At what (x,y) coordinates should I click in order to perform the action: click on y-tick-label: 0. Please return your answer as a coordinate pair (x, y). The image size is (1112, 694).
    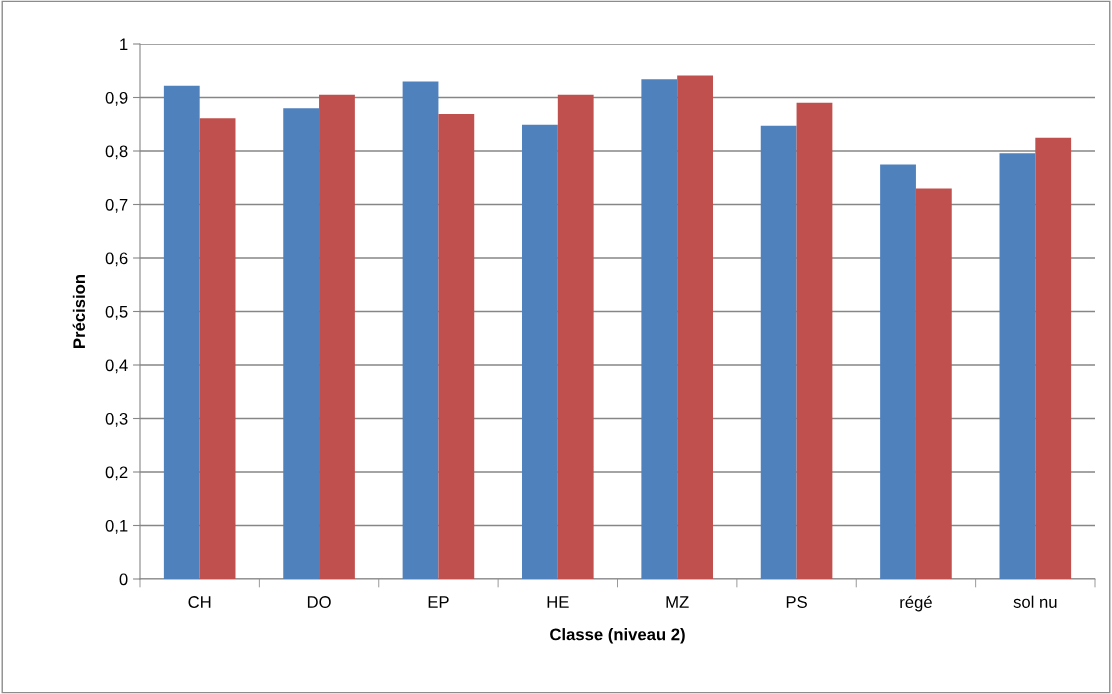
    Looking at the image, I should click on (123, 579).